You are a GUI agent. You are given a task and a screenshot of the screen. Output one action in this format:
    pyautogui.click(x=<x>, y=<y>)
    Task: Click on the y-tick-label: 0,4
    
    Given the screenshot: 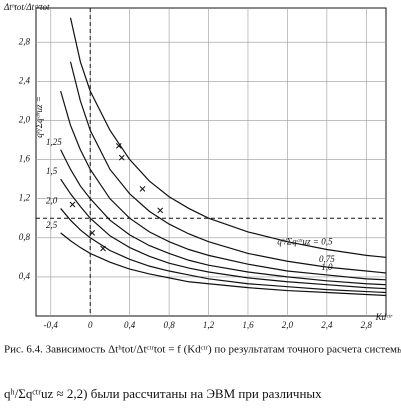 What is the action you would take?
    pyautogui.click(x=25, y=276)
    